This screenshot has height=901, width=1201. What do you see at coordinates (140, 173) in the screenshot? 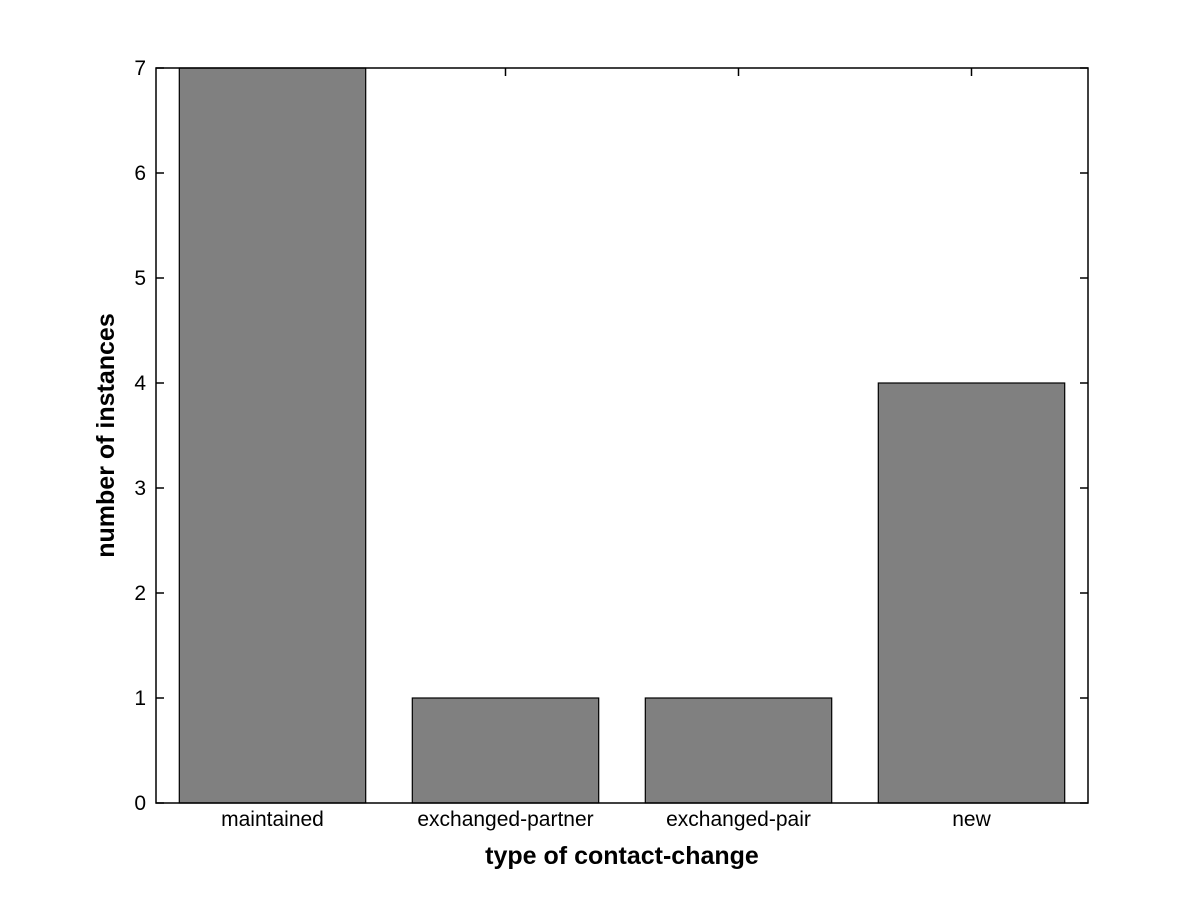
I see `y-tick-label-6: 6` at bounding box center [140, 173].